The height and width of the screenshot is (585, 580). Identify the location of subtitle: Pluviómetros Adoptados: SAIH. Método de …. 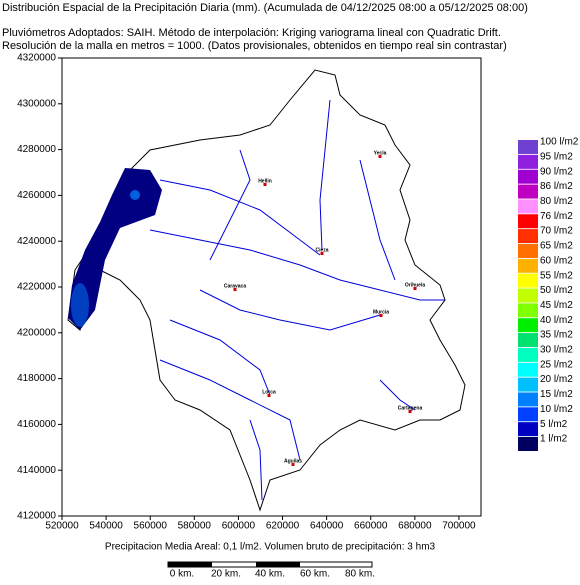
(251, 33).